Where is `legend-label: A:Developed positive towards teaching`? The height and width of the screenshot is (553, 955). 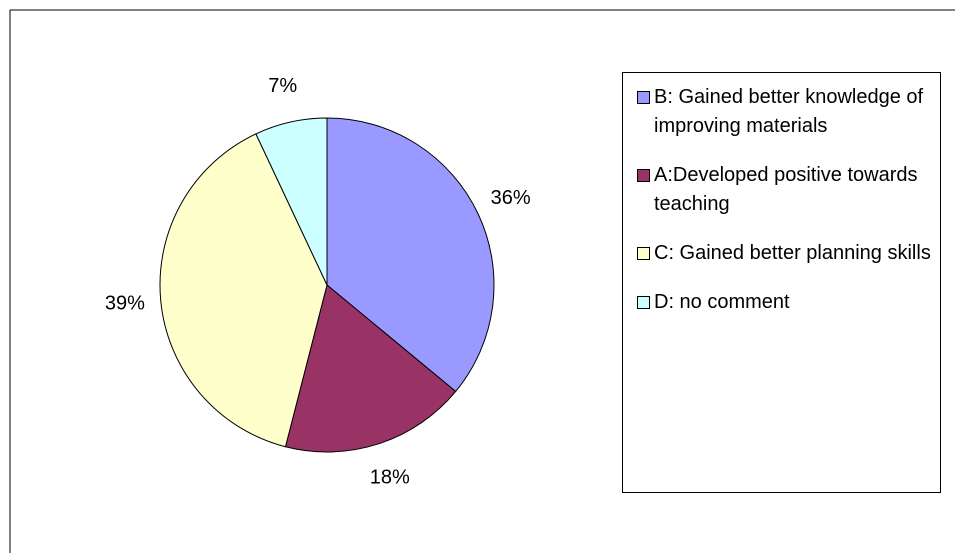 legend-label: A:Developed positive towards teaching is located at coordinates (786, 189).